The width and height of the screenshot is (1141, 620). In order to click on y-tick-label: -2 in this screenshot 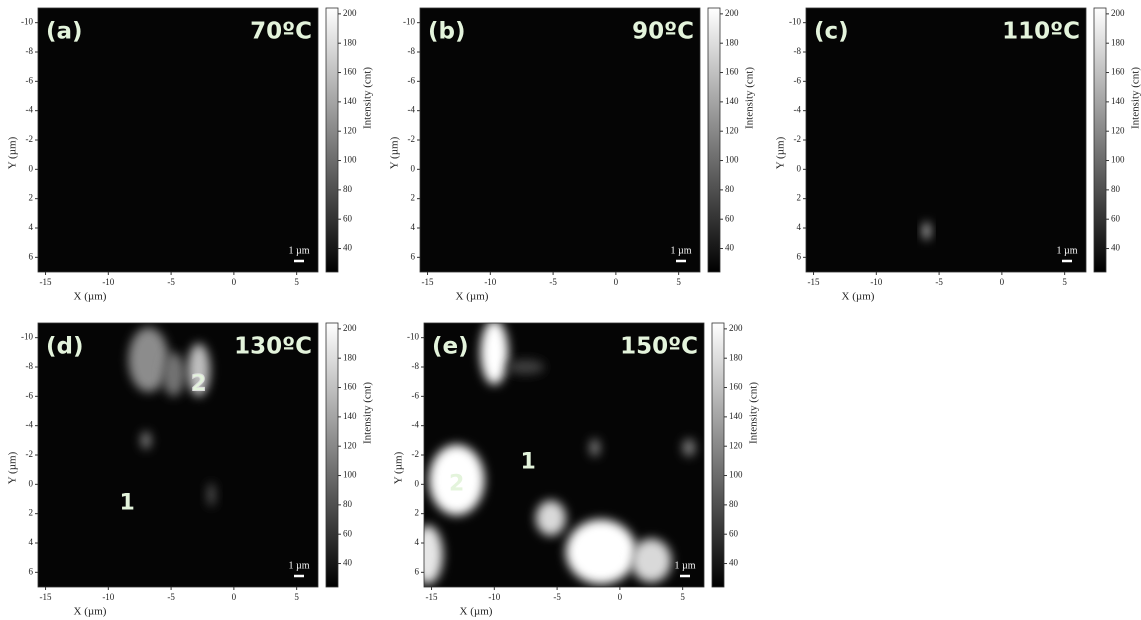, I will do `click(30, 454)`.